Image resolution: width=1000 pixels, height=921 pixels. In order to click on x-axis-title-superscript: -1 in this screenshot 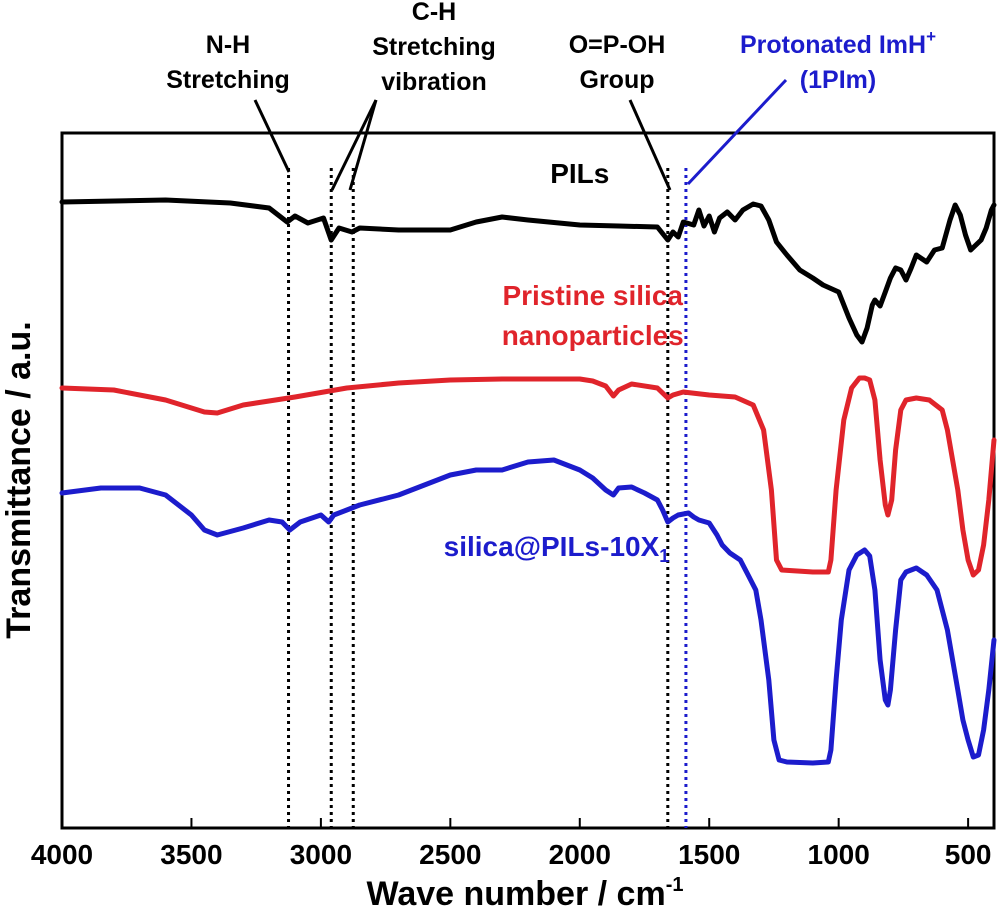, I will do `click(675, 885)`.